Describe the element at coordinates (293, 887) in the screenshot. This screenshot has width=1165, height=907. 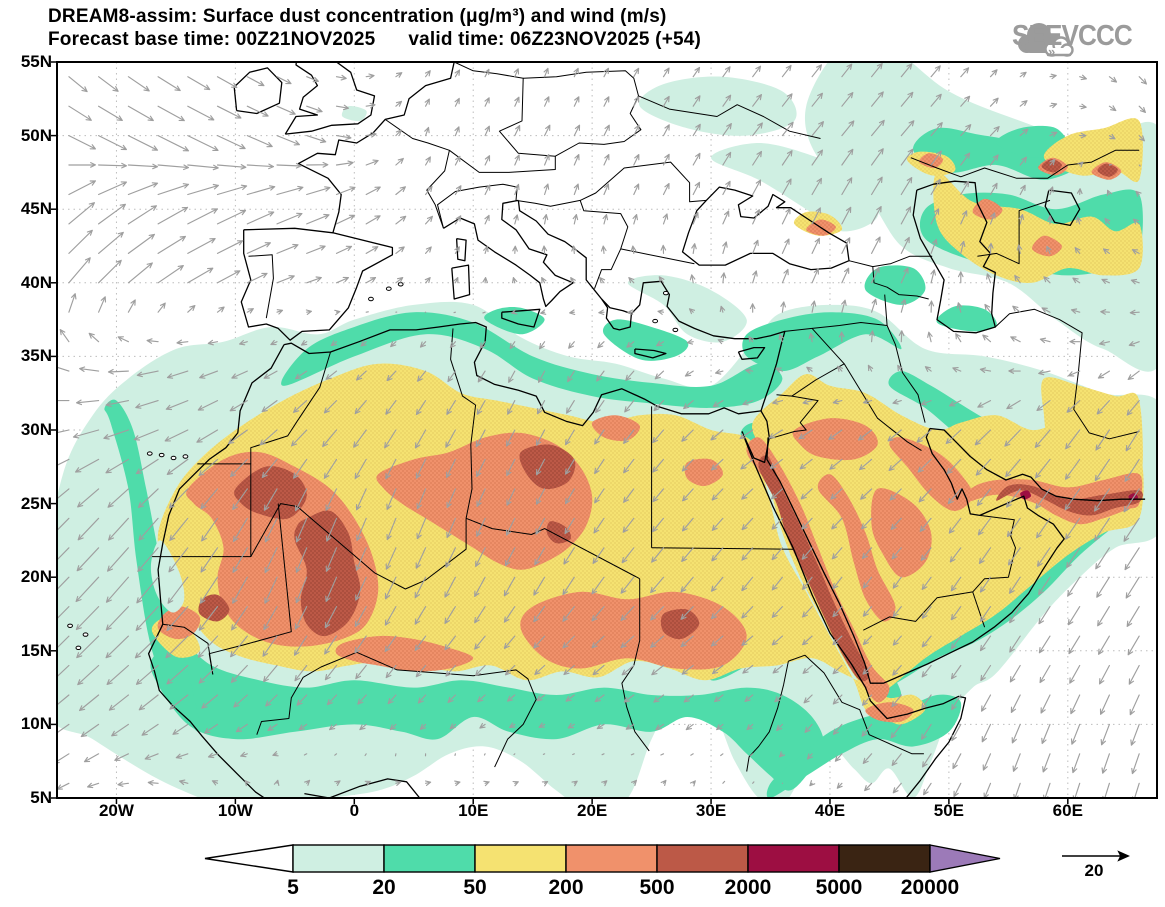
I see `colorbar-label-5: 5` at that location.